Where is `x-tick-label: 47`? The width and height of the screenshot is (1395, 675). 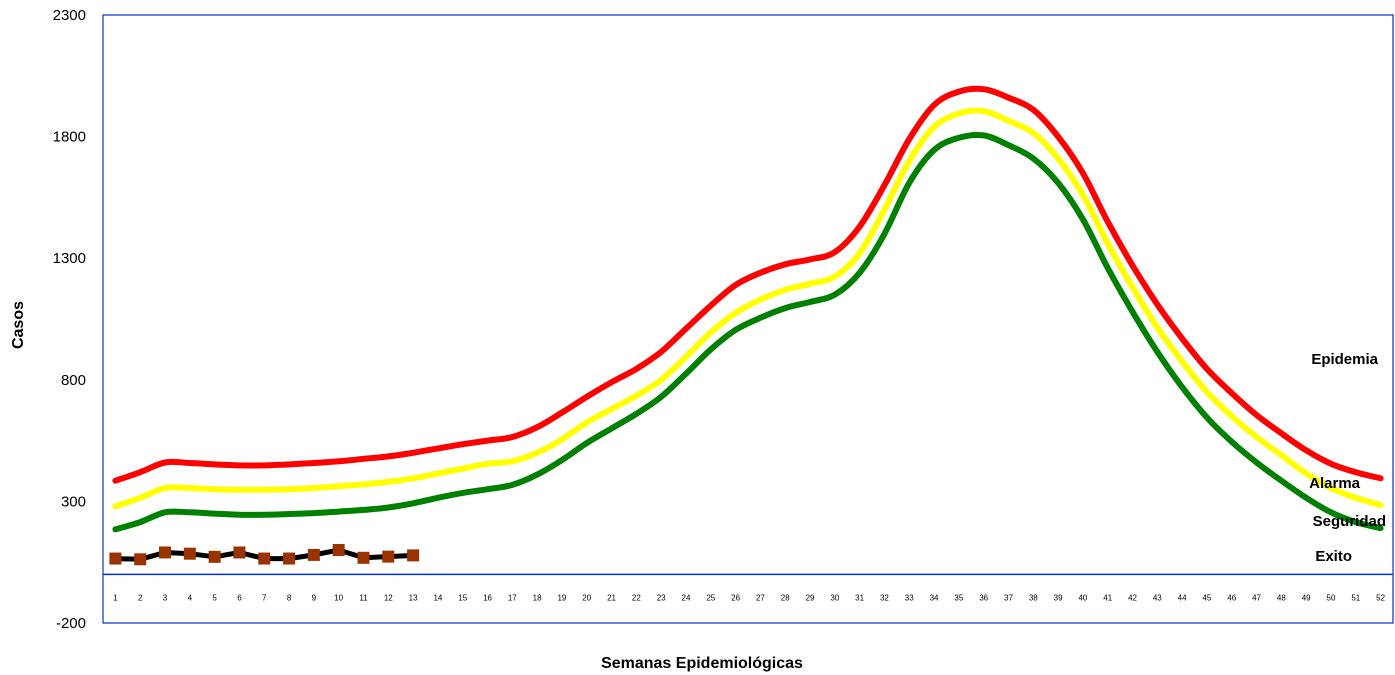 x-tick-label: 47 is located at coordinates (1256, 597).